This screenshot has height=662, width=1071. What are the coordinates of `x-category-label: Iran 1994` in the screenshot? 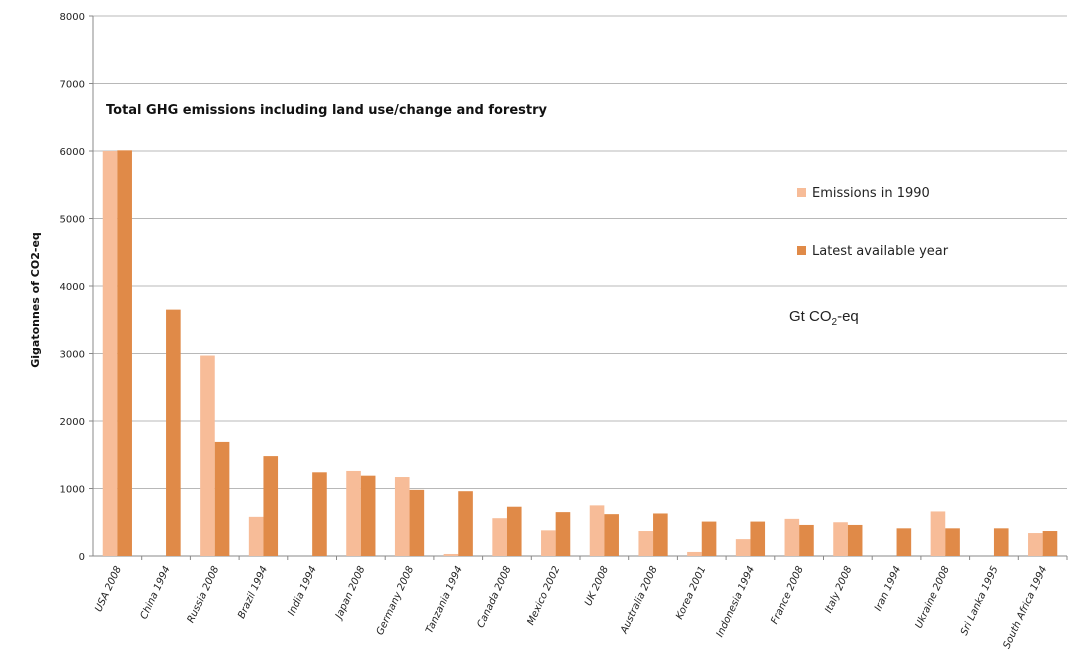 It's located at (888, 589).